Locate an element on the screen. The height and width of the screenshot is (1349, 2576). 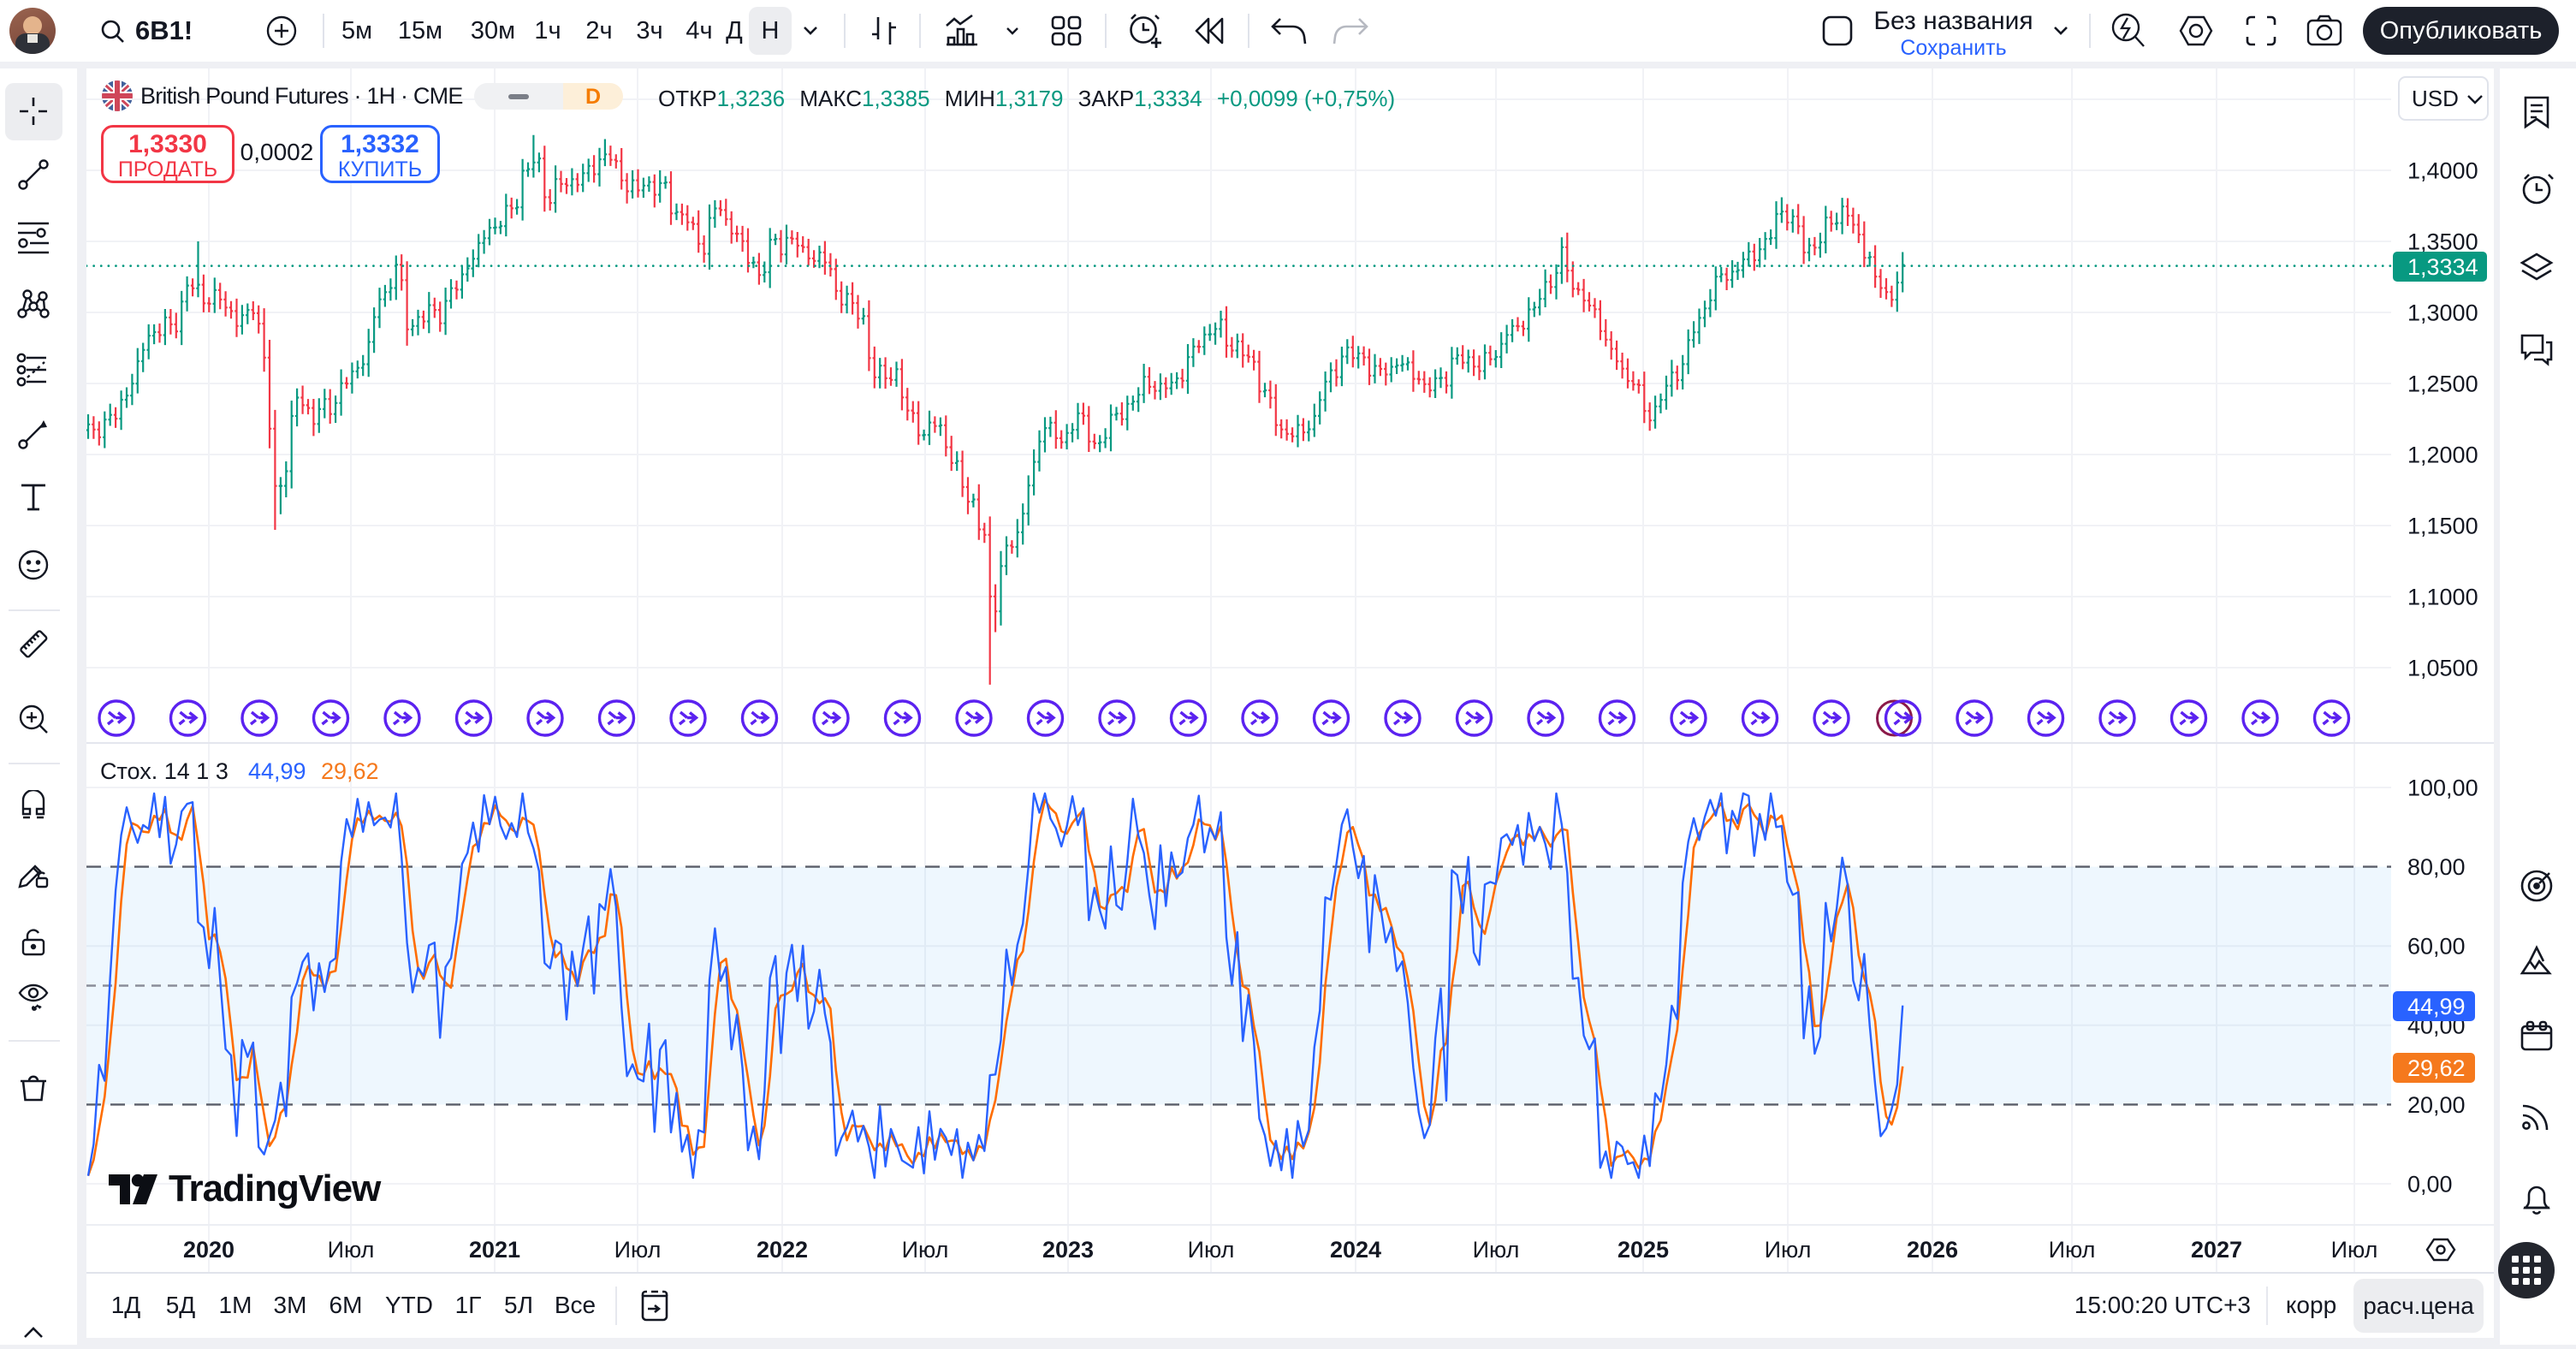
svg-text: 2027 is located at coordinates (2216, 1250).